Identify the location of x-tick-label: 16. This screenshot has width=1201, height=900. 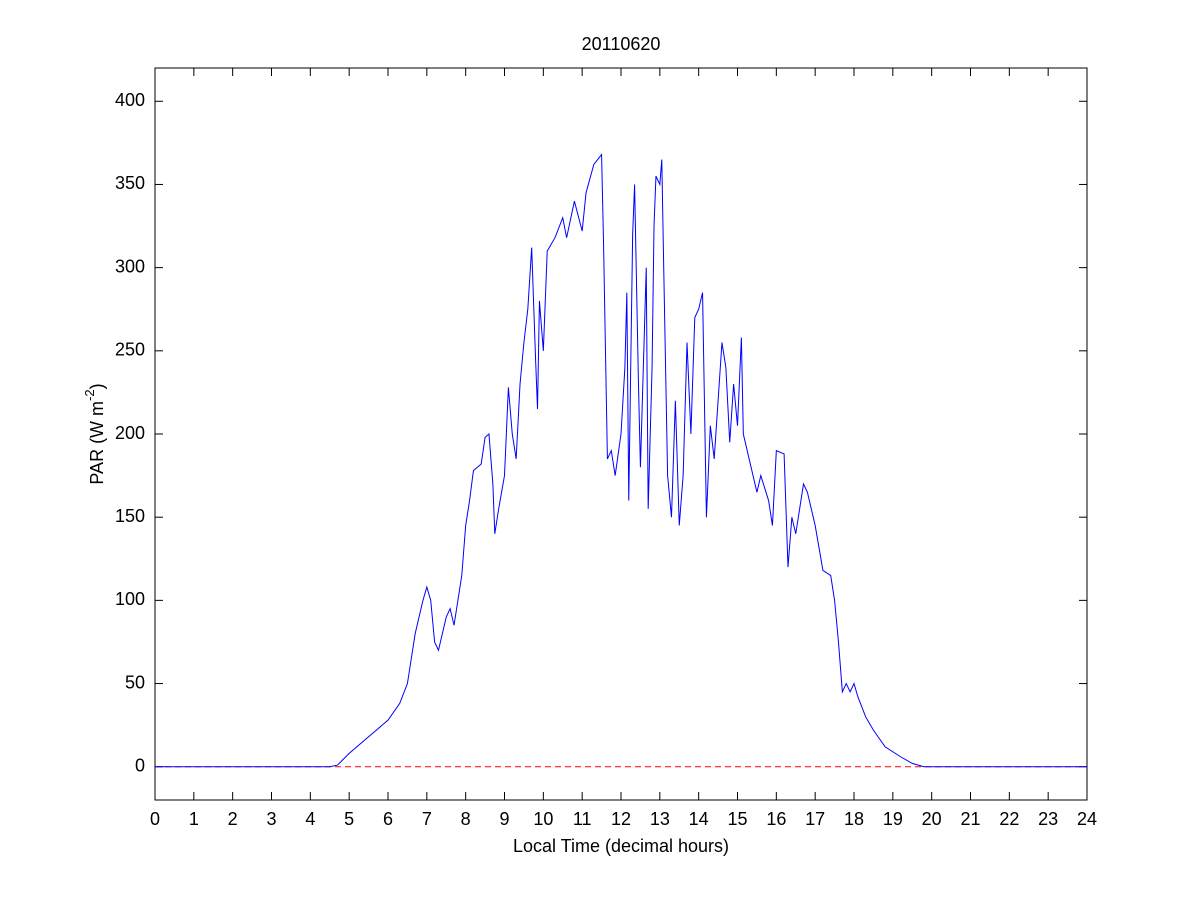
(776, 819).